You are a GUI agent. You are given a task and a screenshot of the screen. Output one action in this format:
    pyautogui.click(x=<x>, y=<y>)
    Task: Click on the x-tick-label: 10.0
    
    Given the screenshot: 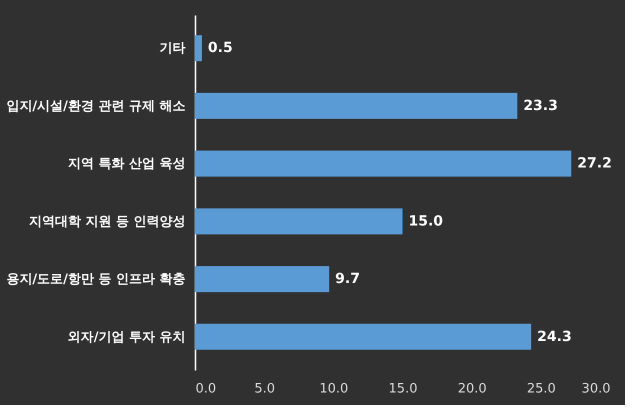 What is the action you would take?
    pyautogui.click(x=333, y=389)
    